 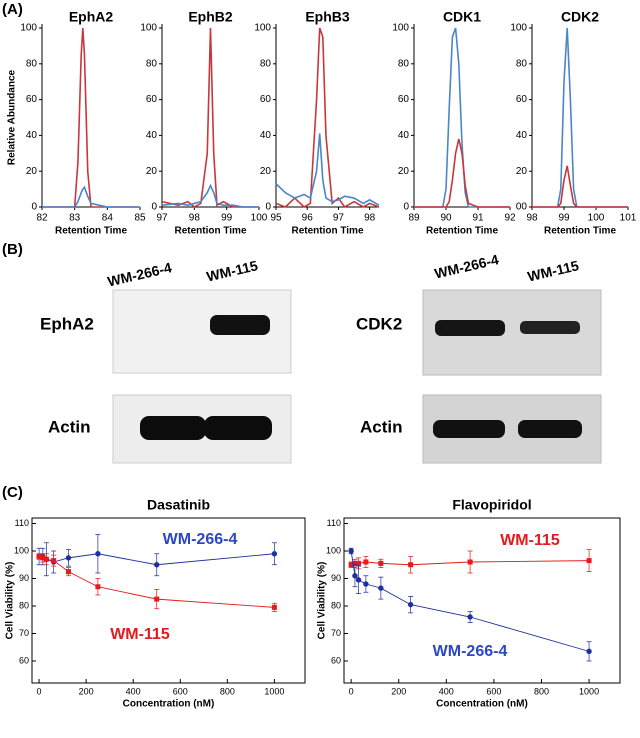 I want to click on x-tick-label: 82, so click(x=42, y=218).